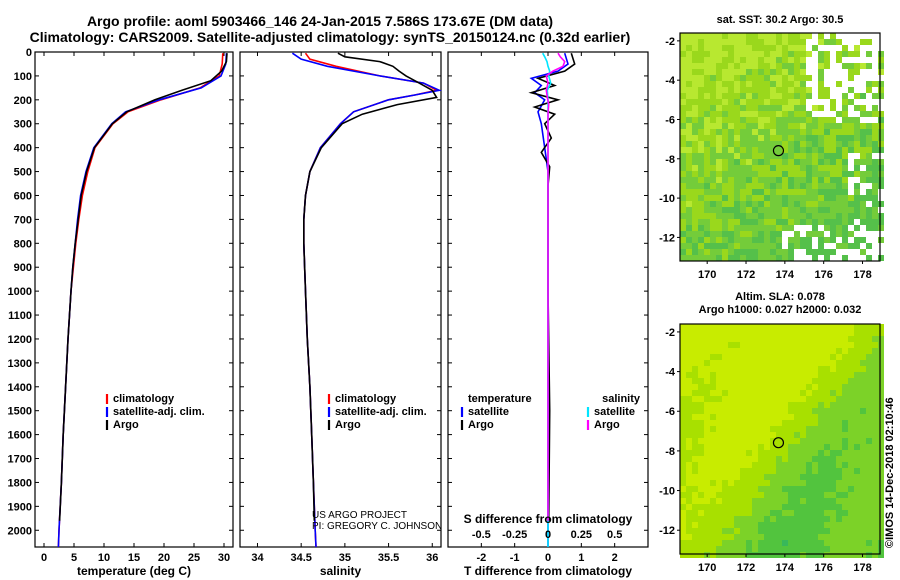 This screenshot has width=900, height=580. I want to click on y-tick-label: 1400, so click(20, 388).